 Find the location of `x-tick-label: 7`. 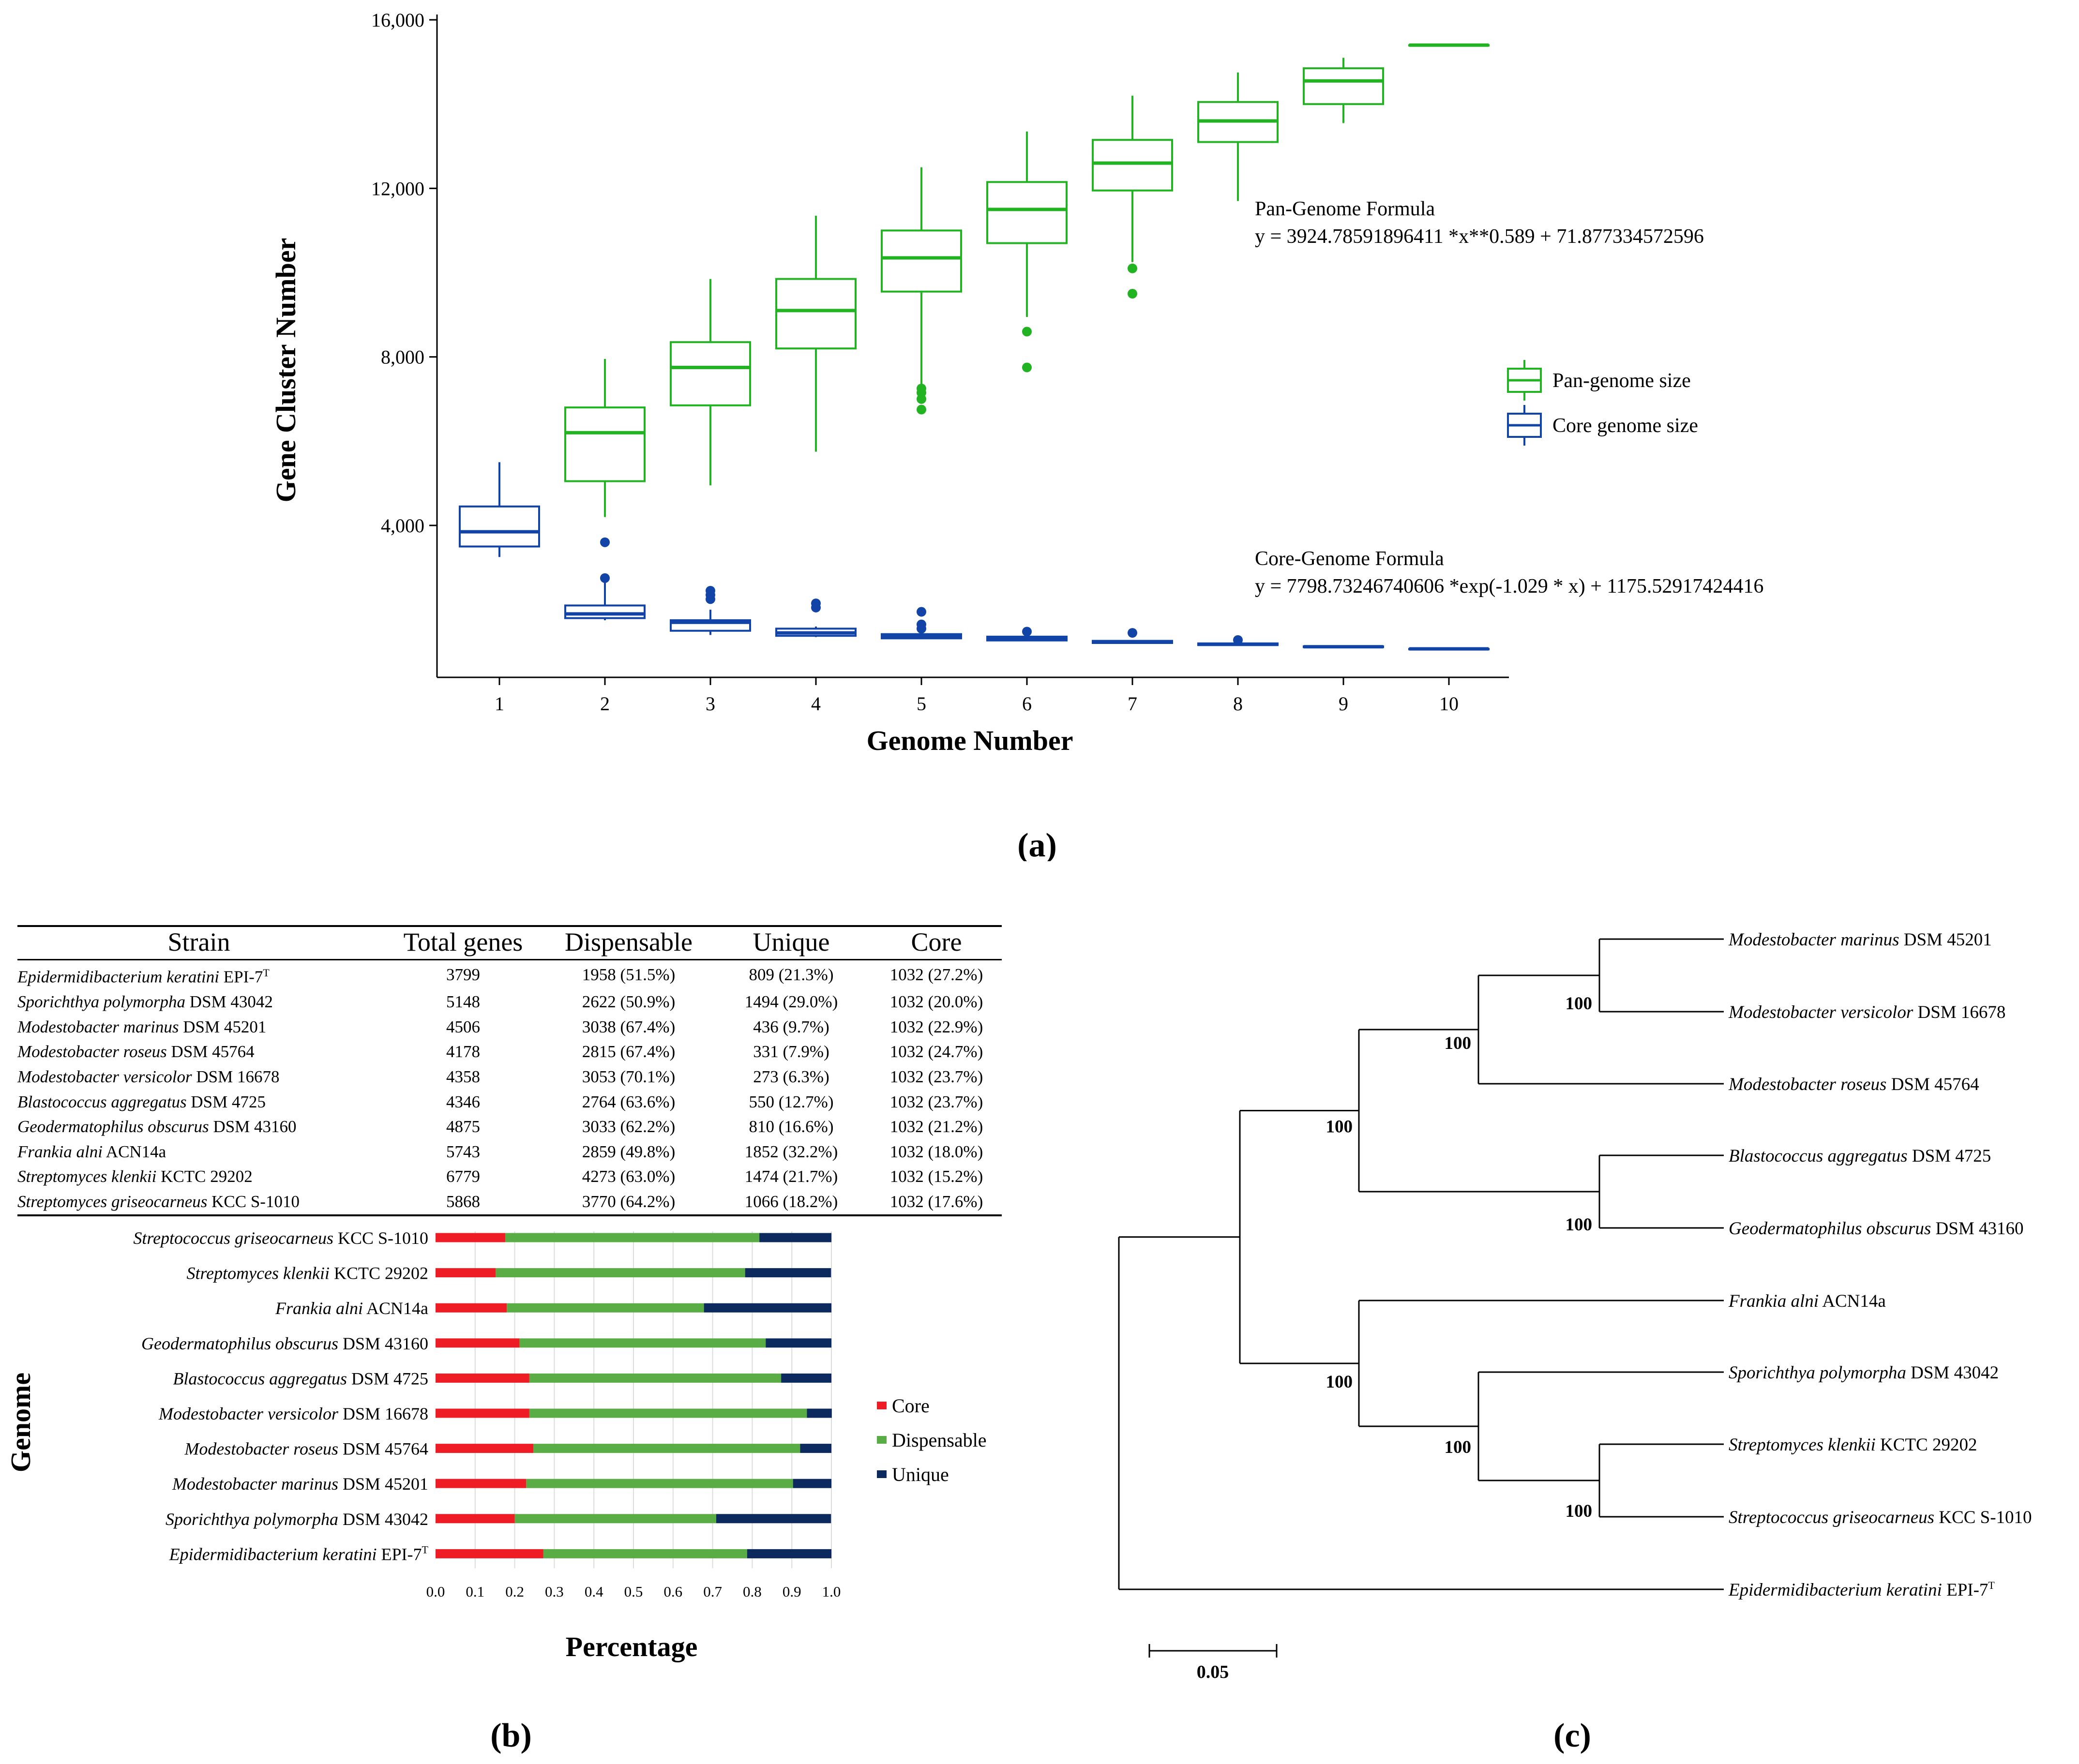

x-tick-label: 7 is located at coordinates (1133, 704).